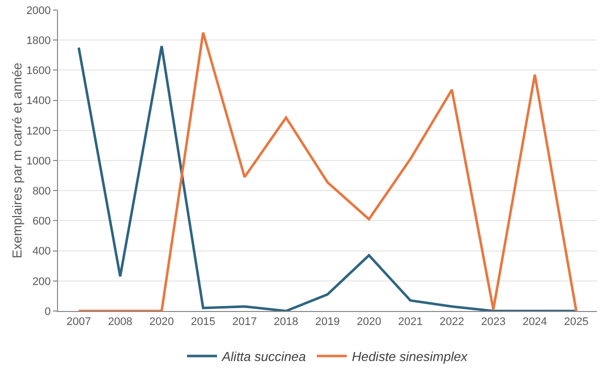  I want to click on y-tick-label: 400, so click(41, 252).